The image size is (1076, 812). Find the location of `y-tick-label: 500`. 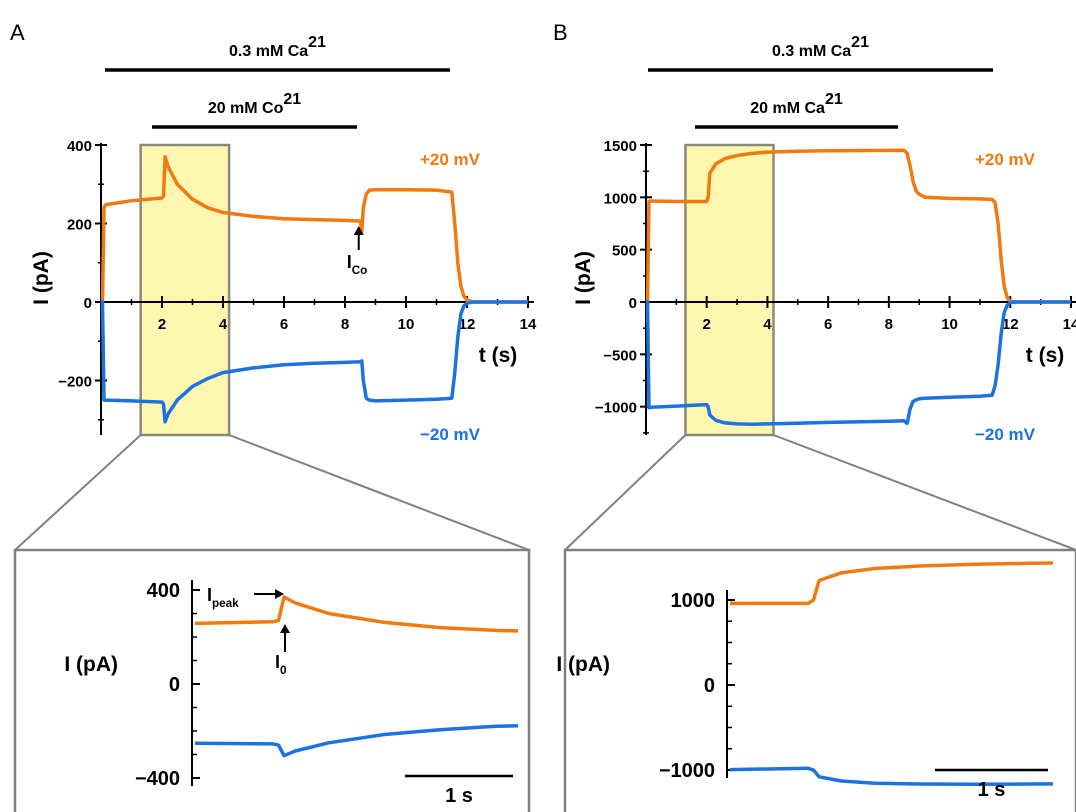

y-tick-label: 500 is located at coordinates (624, 251).